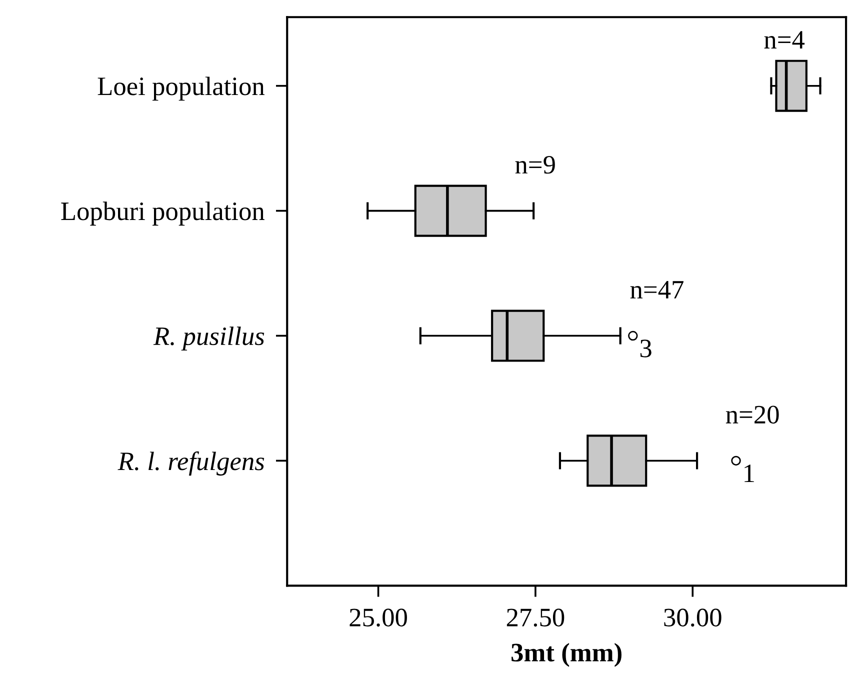 This screenshot has width=852, height=685. Describe the element at coordinates (784, 39) in the screenshot. I see `annotation: n=4` at that location.